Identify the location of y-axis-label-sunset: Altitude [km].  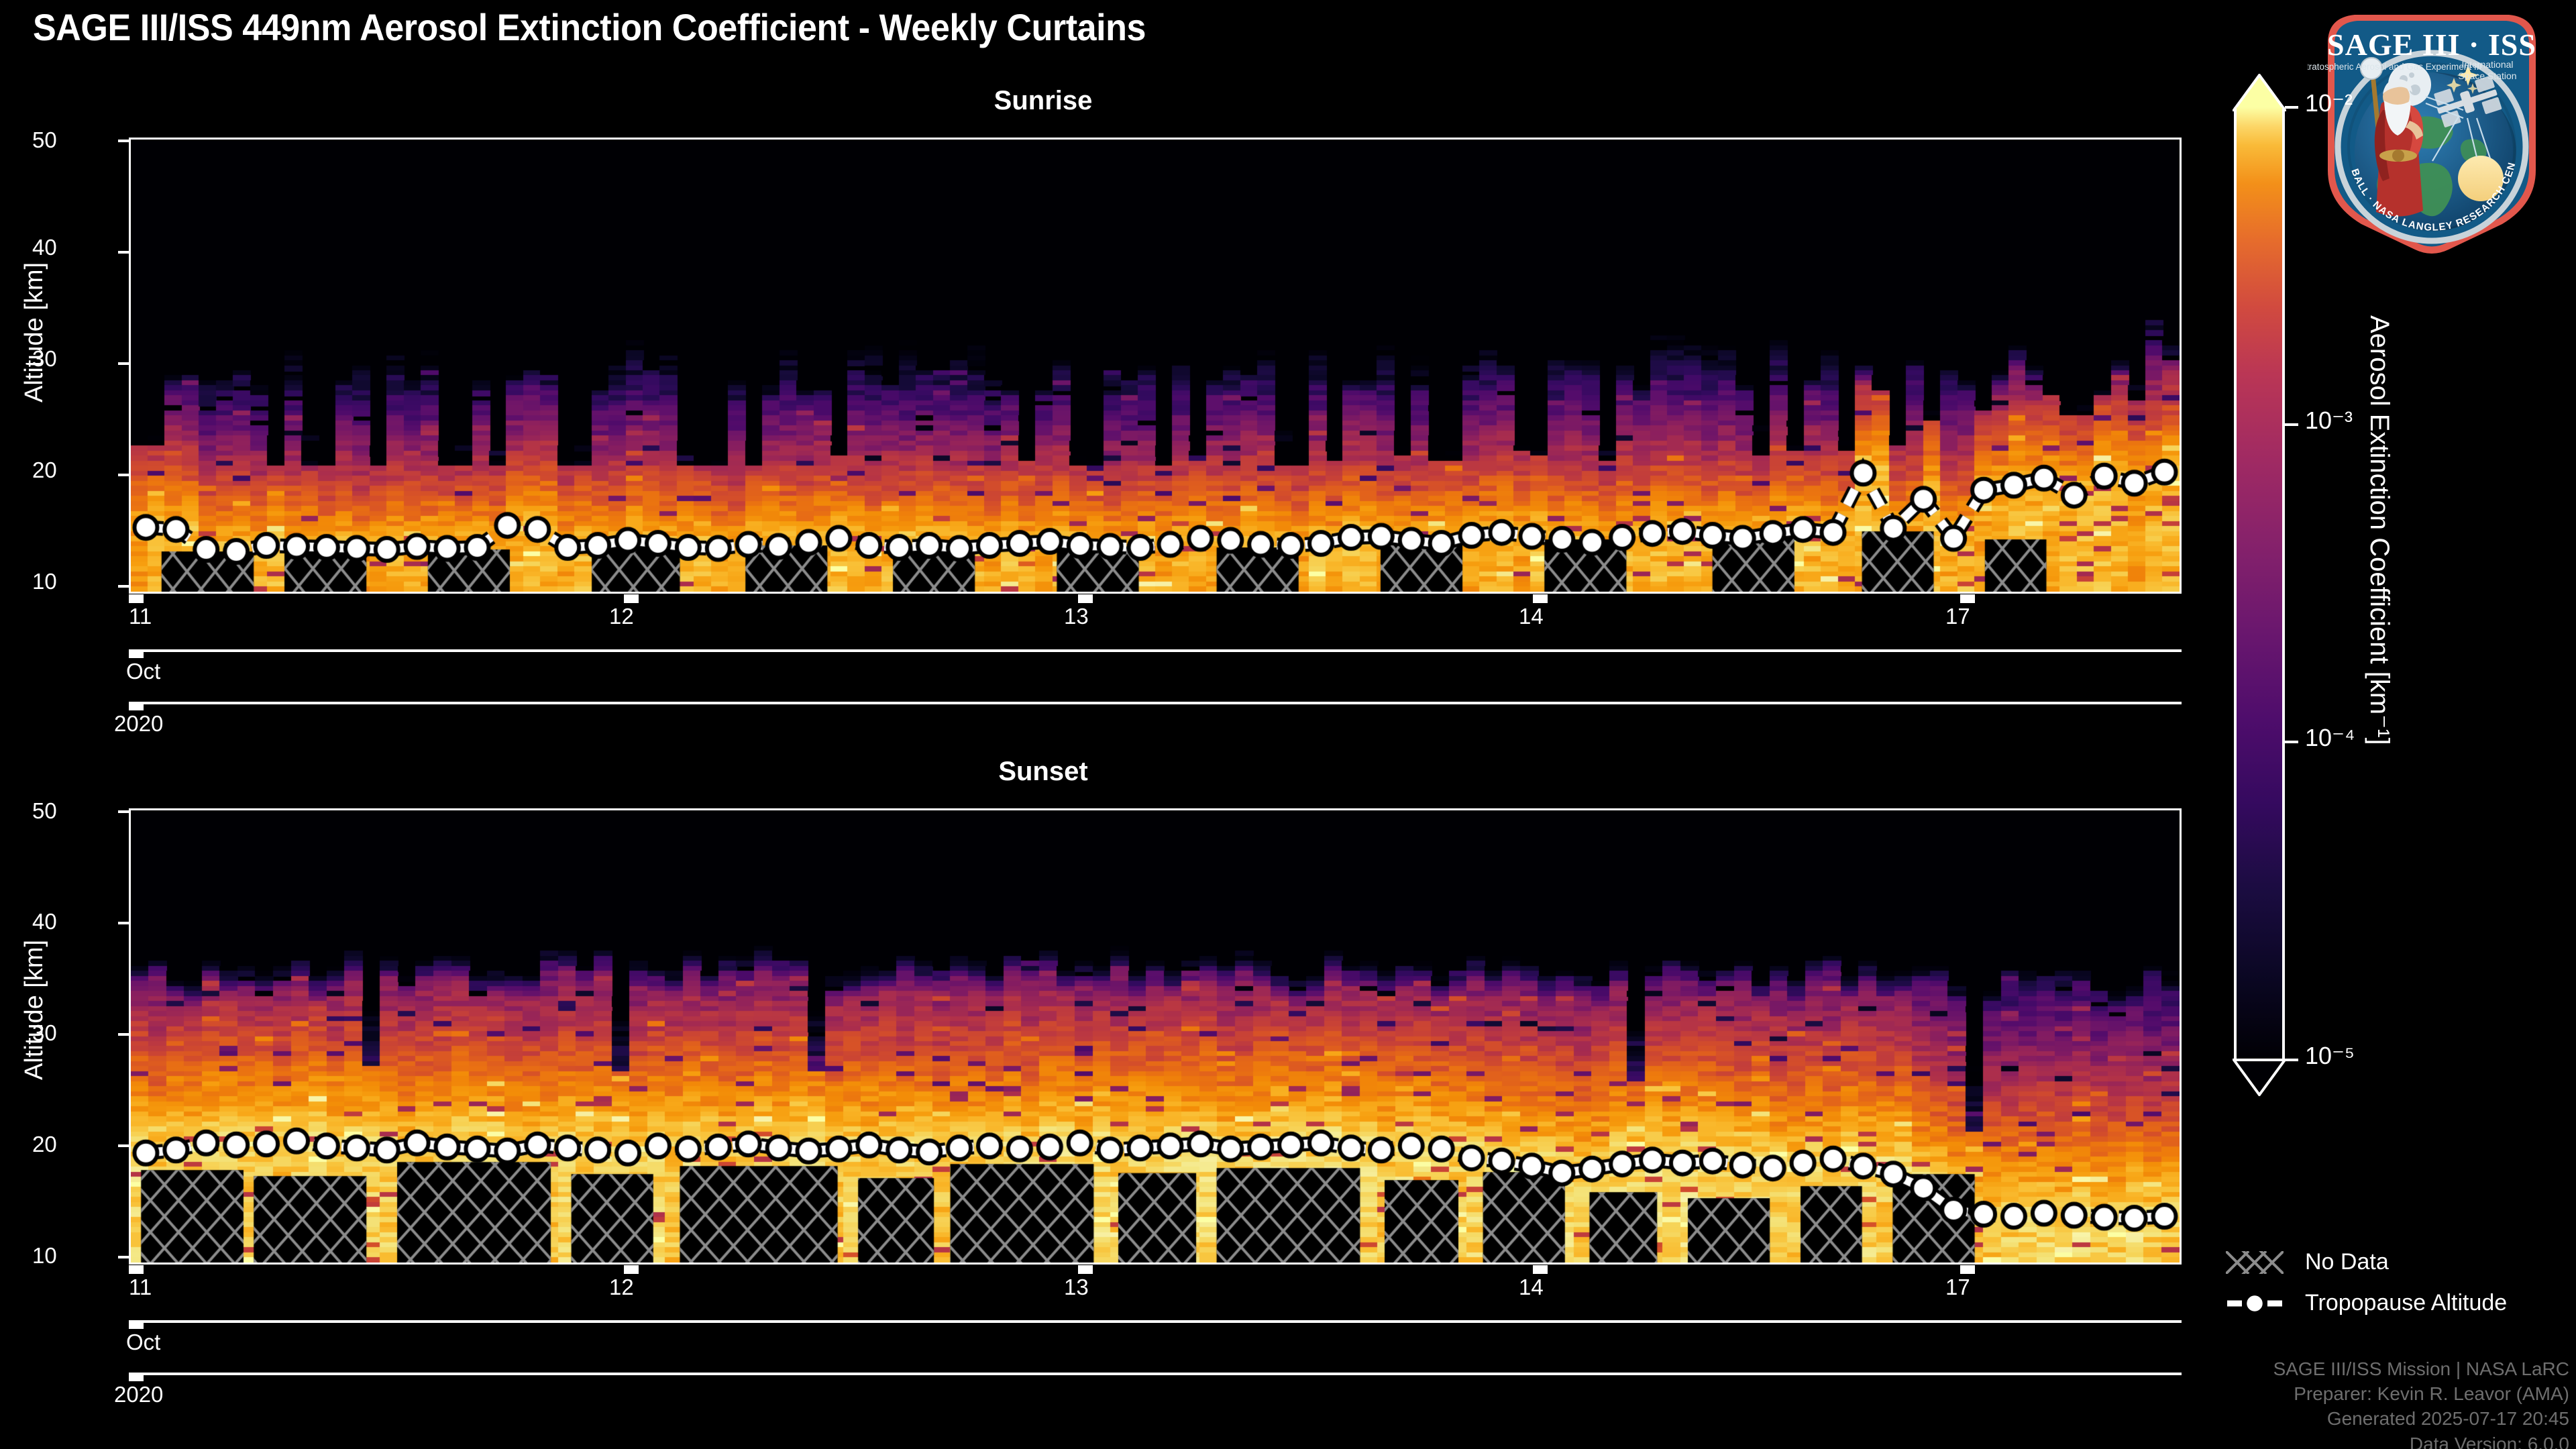
(34, 1009).